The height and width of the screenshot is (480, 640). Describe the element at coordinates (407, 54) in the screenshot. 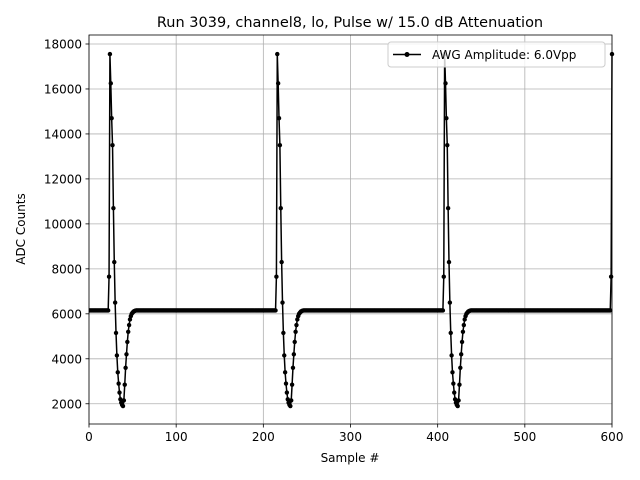

I see `legend-marker-swatch` at that location.